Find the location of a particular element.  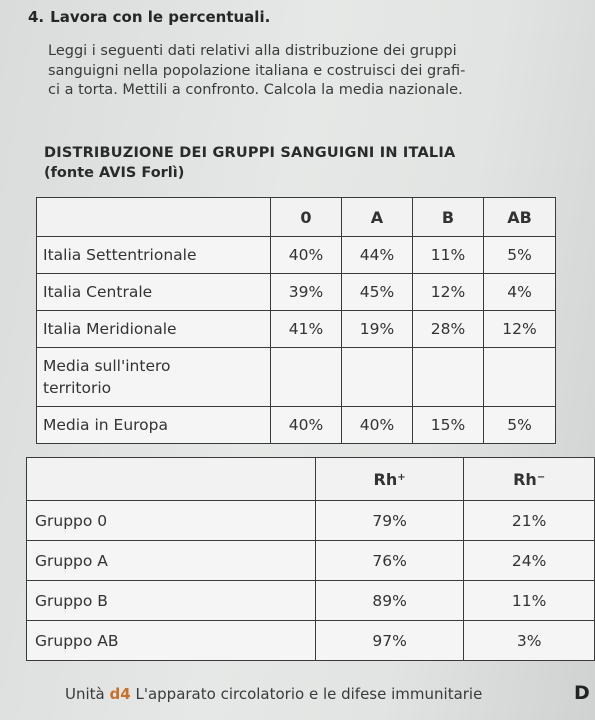

cell-value: 39% is located at coordinates (306, 292).